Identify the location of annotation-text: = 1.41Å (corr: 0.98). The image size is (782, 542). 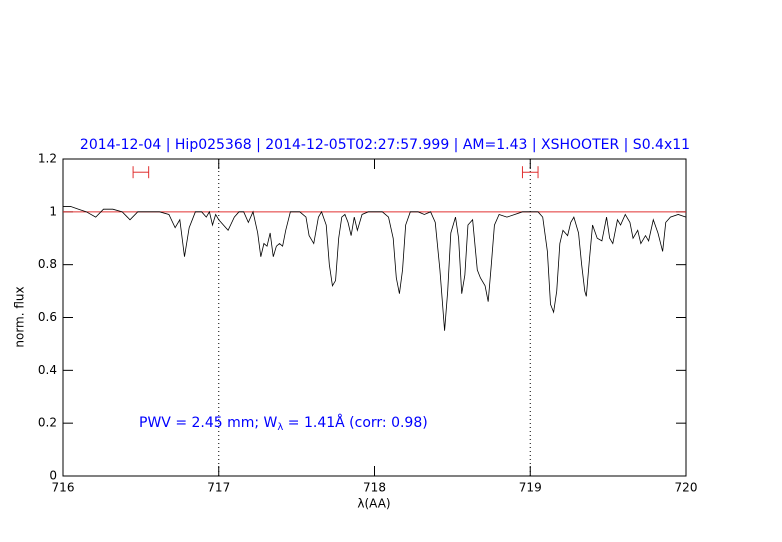
(355, 422).